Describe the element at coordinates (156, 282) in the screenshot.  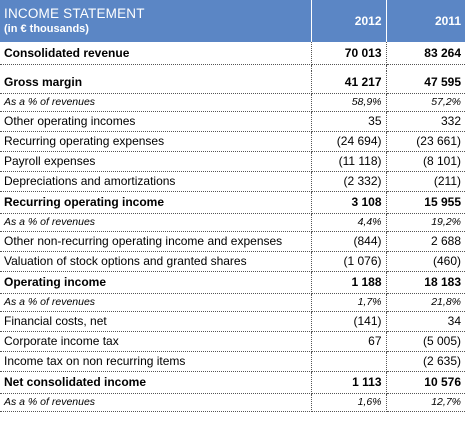
I see `row-label: Operating income` at that location.